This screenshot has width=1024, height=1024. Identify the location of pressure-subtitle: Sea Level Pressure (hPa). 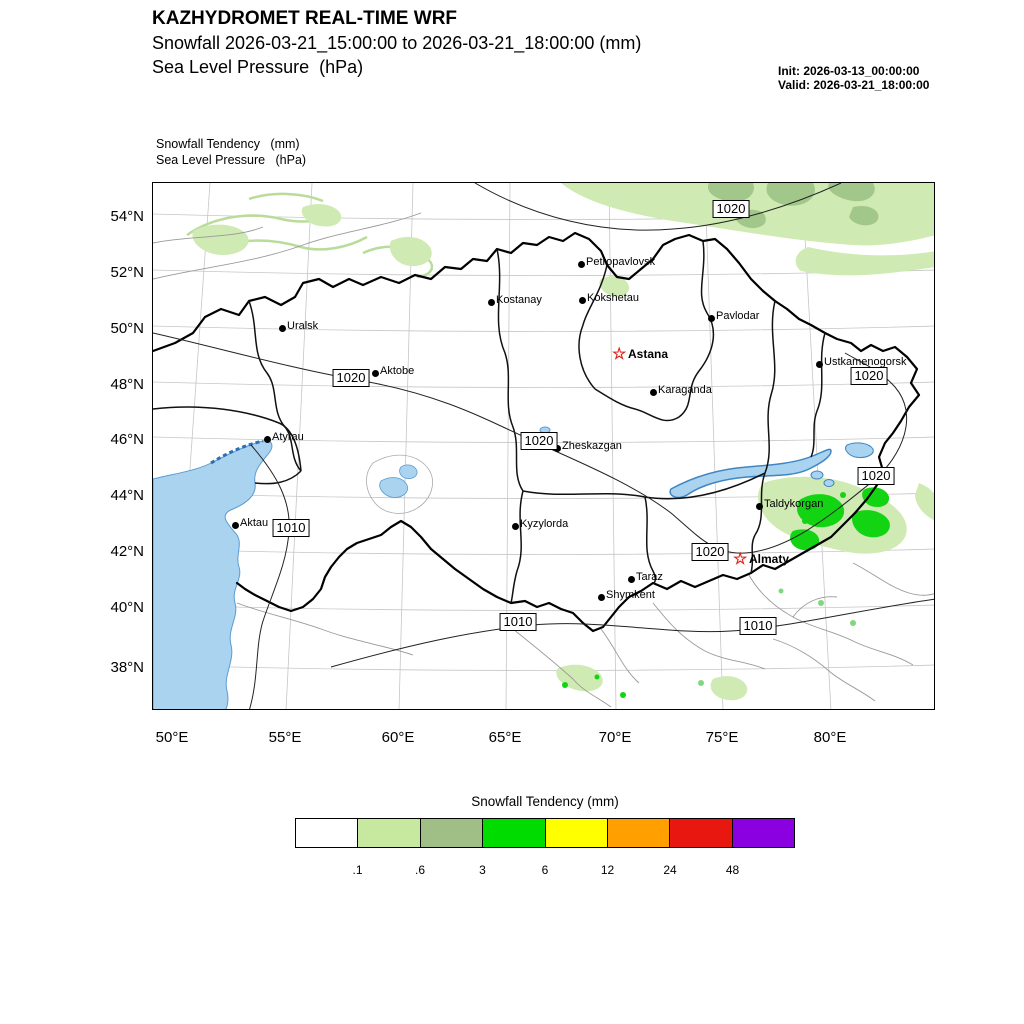
(258, 67).